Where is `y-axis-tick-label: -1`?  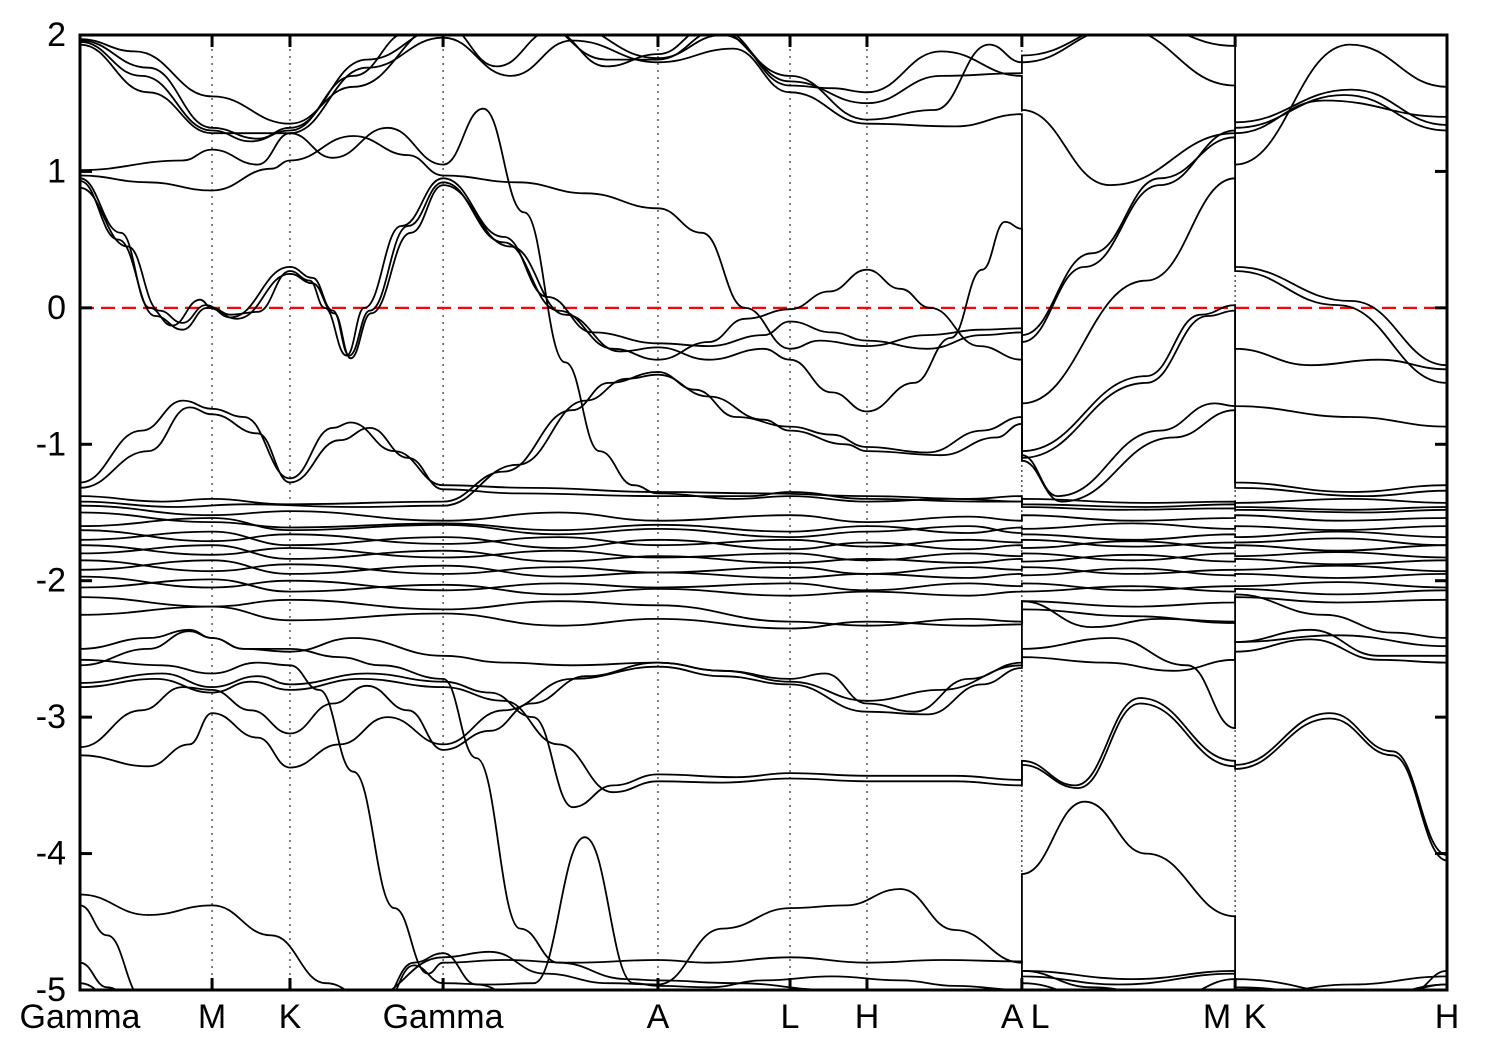 y-axis-tick-label: -1 is located at coordinates (51, 444).